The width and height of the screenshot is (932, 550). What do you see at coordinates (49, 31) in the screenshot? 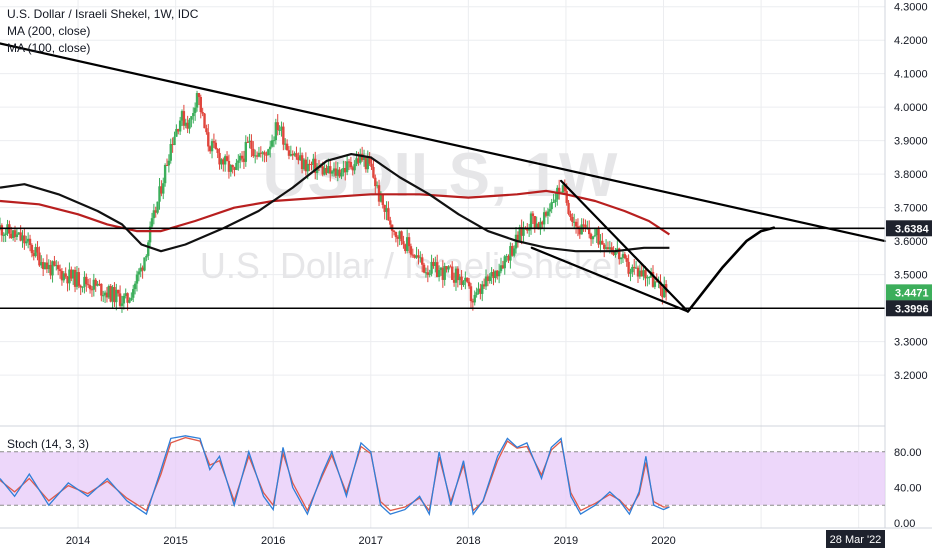
I see `ma200-legend: MA (200, close)` at bounding box center [49, 31].